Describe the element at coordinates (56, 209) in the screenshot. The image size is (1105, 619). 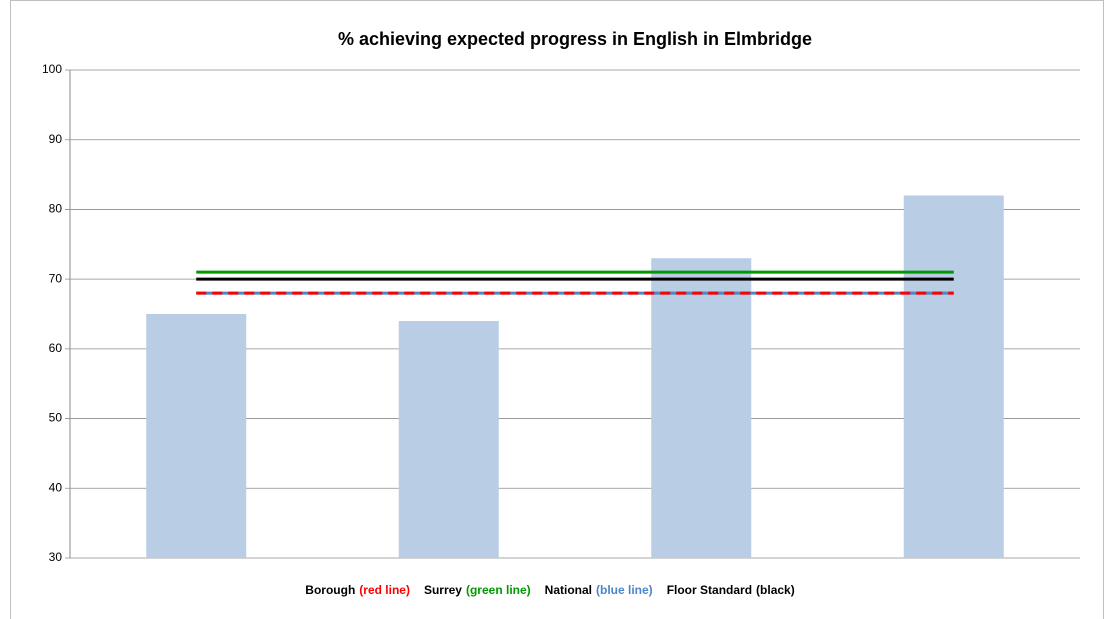
I see `y-tick-label: 80` at that location.